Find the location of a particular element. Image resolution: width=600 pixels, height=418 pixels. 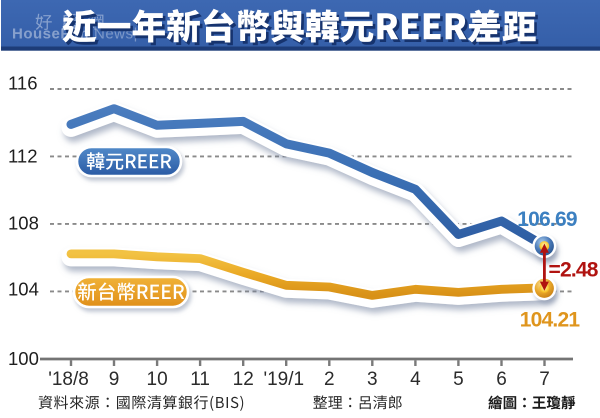

svg-text: 3 is located at coordinates (372, 379).